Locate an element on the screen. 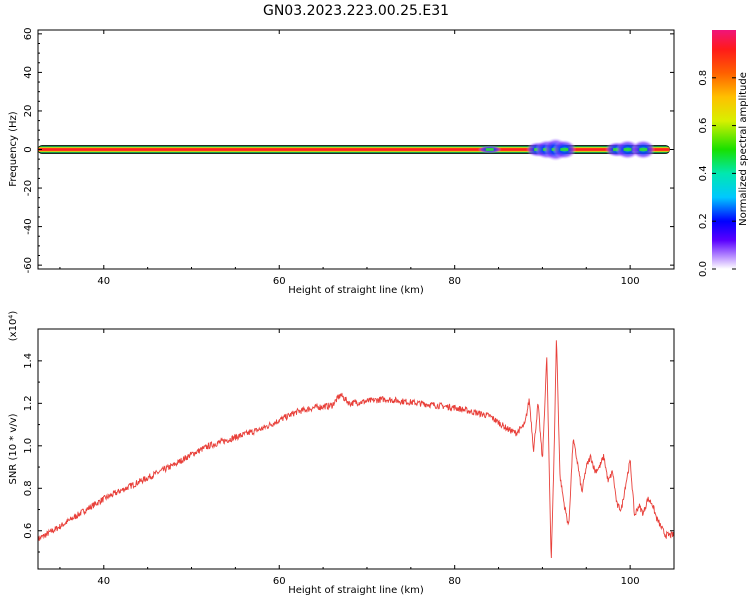 Image resolution: width=750 pixels, height=600 pixels. colorbar-ticks: 0.0 0.2 0.4 0.6 0.8 is located at coordinates (717, 173).